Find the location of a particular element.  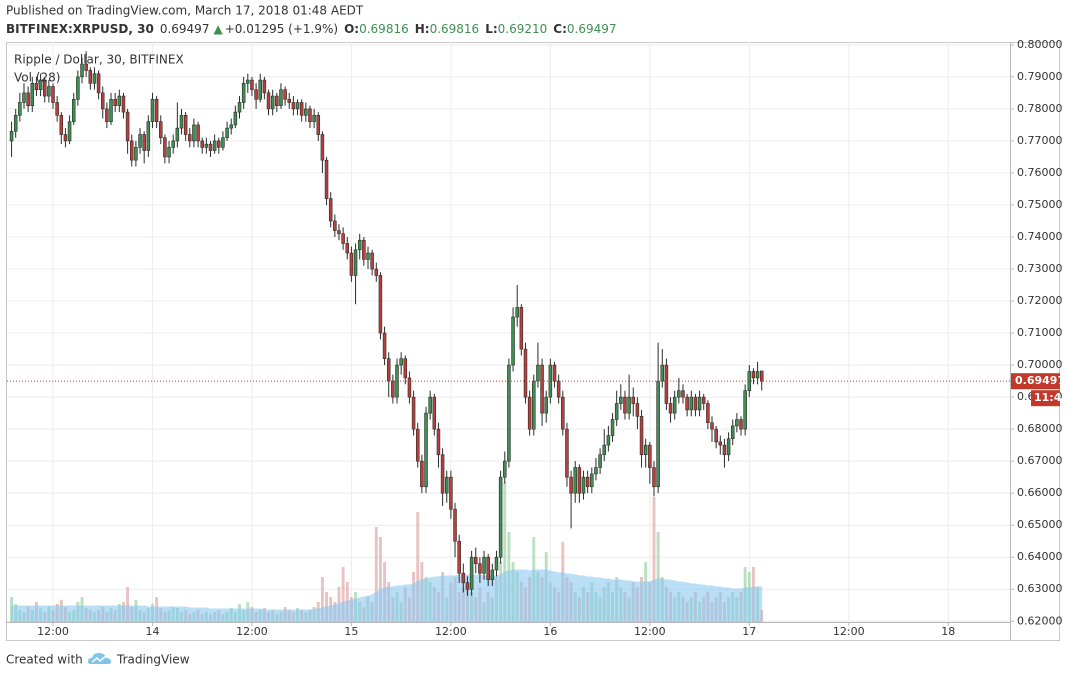

y-tick-label: 0.64000 is located at coordinates (1040, 556).